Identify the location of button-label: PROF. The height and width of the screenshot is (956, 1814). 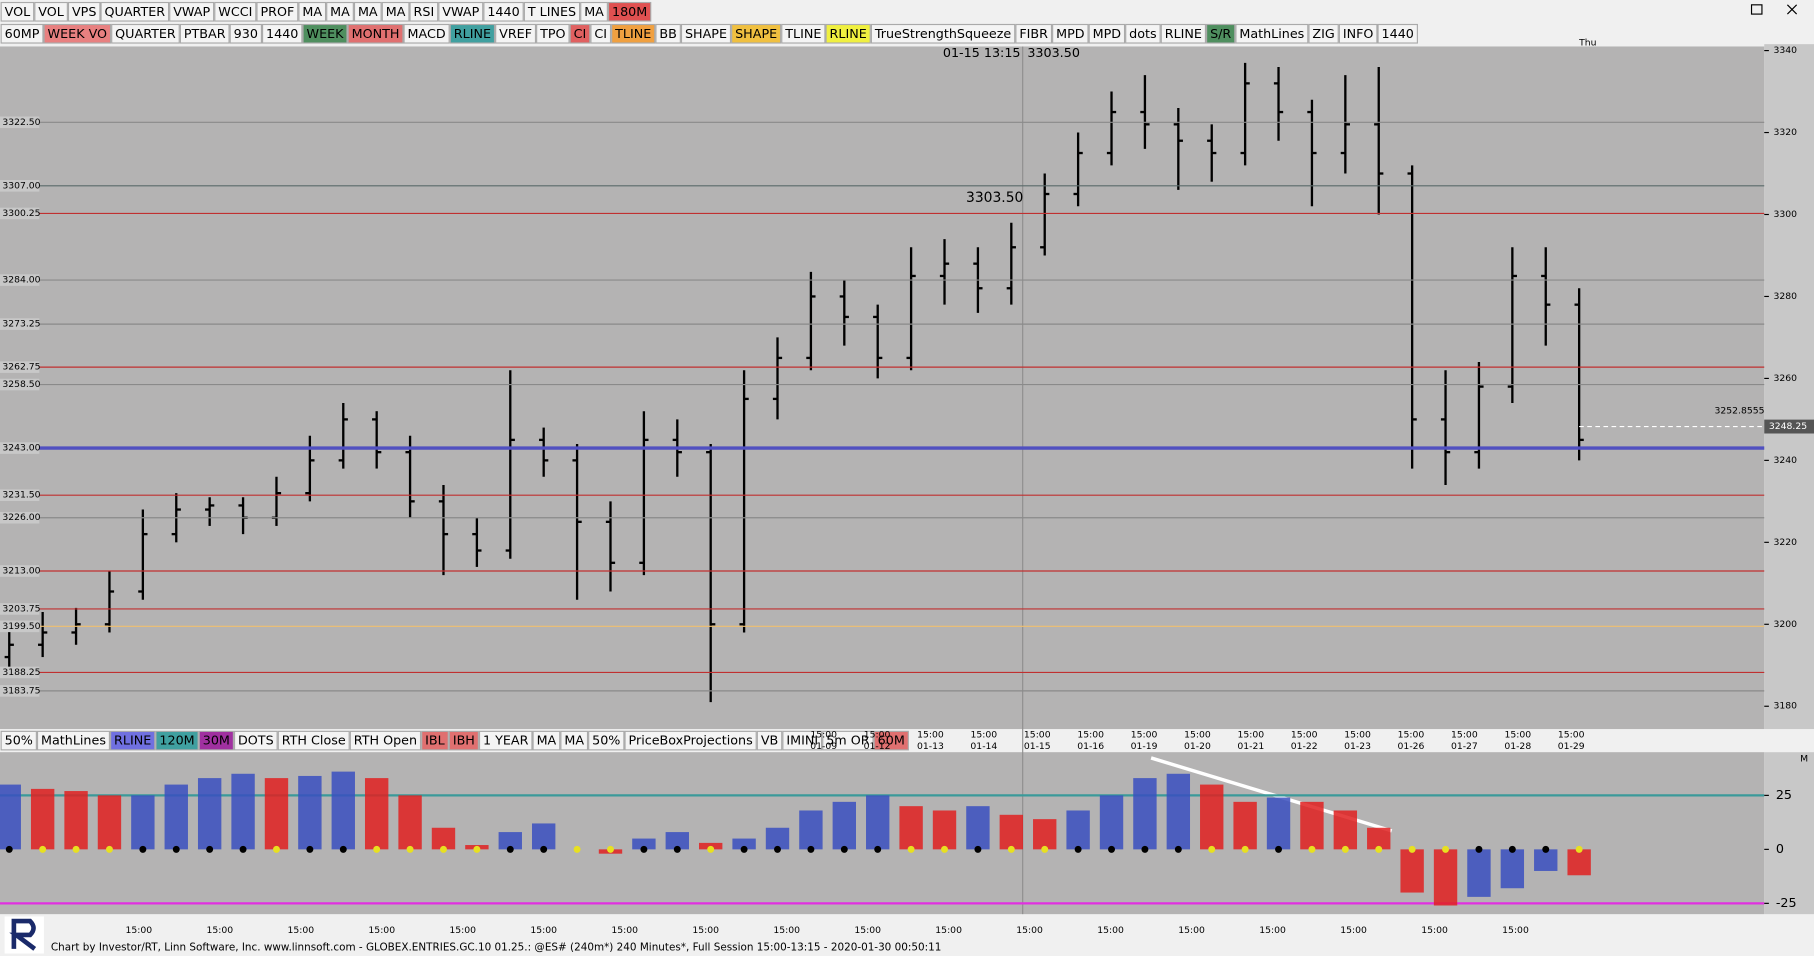
(277, 11).